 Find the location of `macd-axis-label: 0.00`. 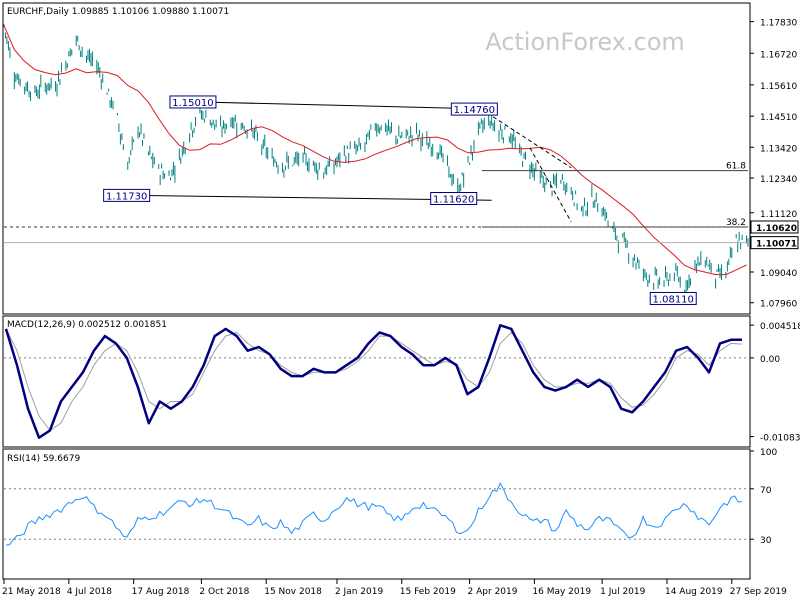

macd-axis-label: 0.00 is located at coordinates (770, 360).